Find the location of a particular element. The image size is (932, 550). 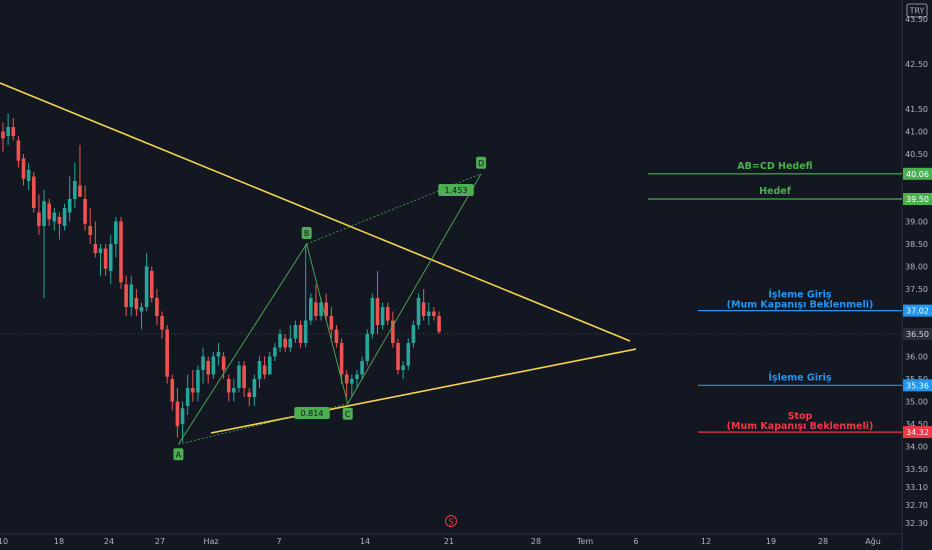

level-title-2: İşleme Giriş is located at coordinates (800, 295).